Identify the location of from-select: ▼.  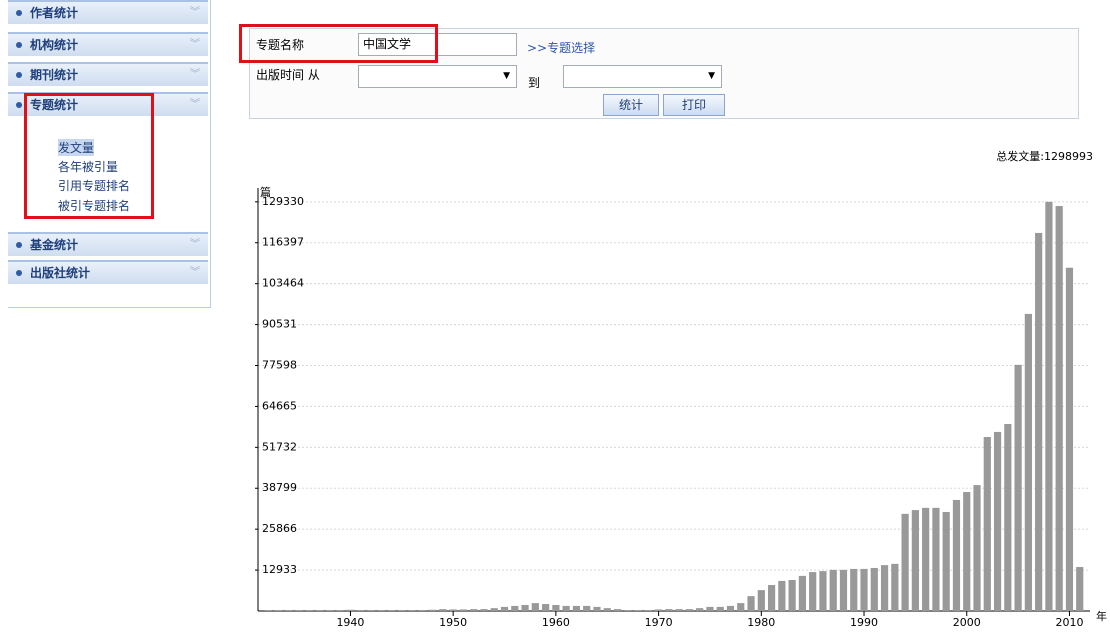
(437, 76).